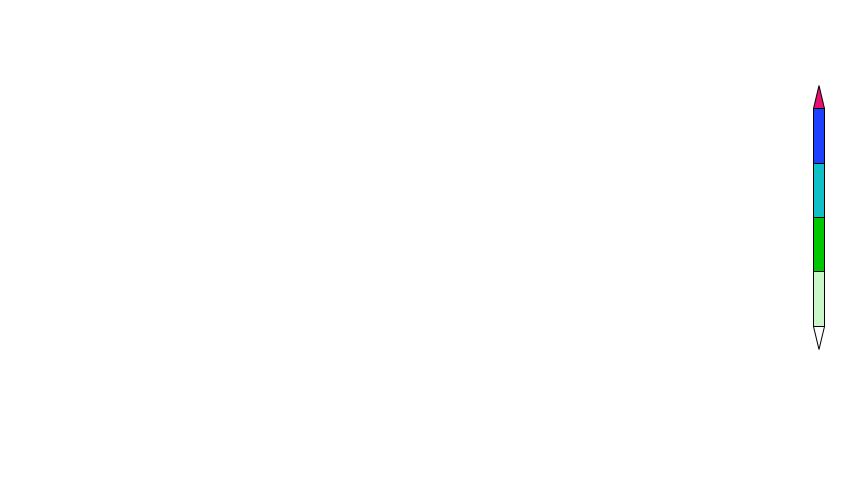 This screenshot has height=490, width=860. Describe the element at coordinates (819, 299) in the screenshot. I see `colorbar-segment-0.1-4` at that location.